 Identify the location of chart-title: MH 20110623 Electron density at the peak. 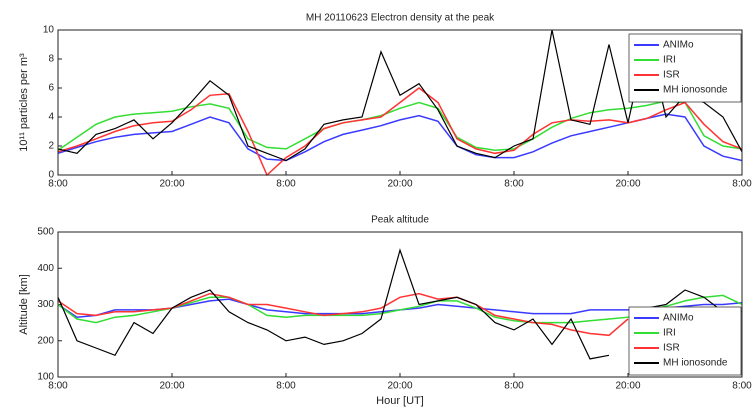
(400, 18).